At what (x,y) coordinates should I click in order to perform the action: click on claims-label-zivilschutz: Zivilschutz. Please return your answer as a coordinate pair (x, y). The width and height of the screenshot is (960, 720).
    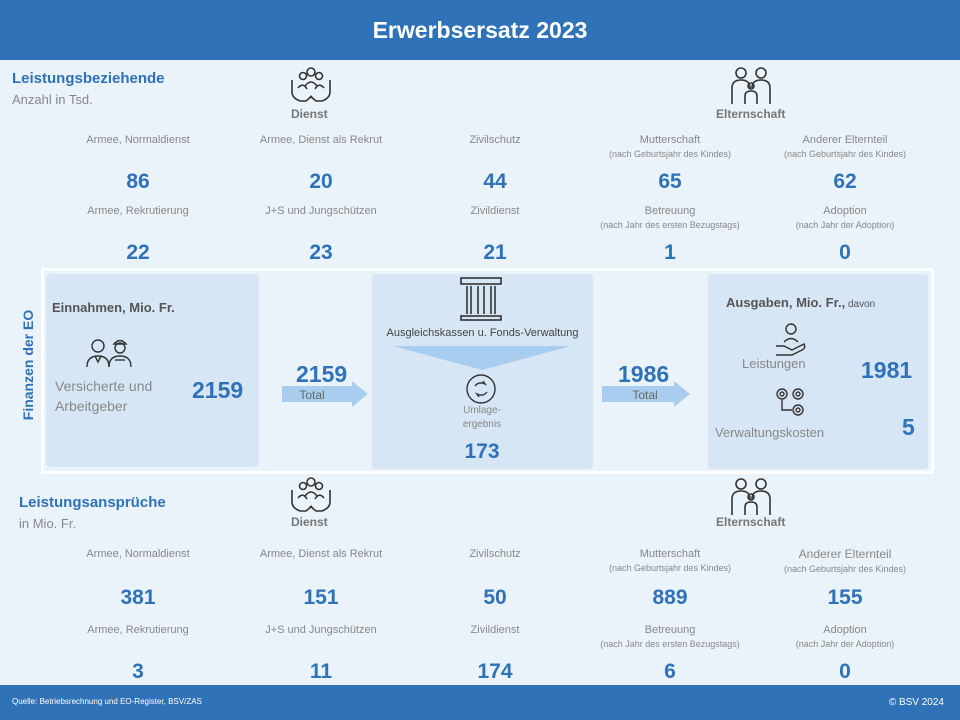
    Looking at the image, I should click on (495, 554).